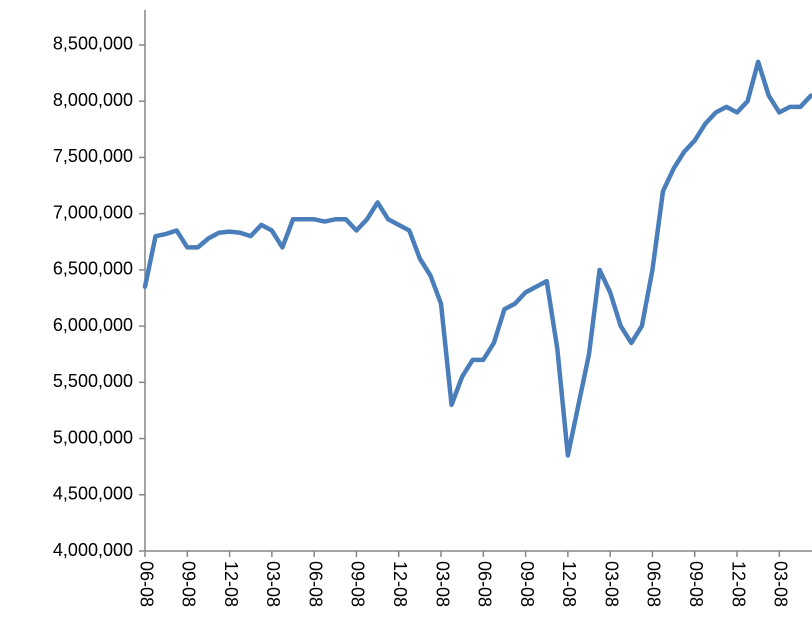 The width and height of the screenshot is (812, 630). I want to click on y-tick-label: 7,500,000, so click(93, 156).